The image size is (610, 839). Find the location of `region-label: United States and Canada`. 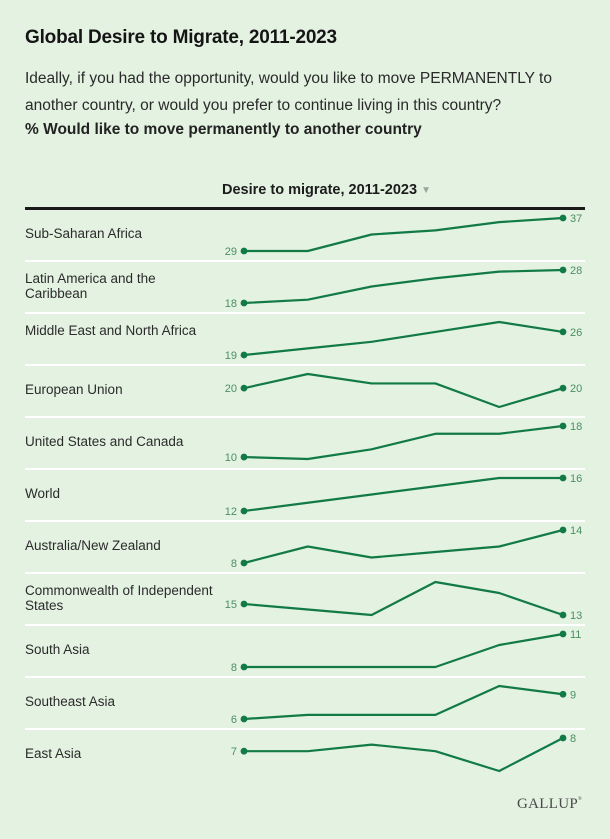

region-label: United States and Canada is located at coordinates (104, 441).